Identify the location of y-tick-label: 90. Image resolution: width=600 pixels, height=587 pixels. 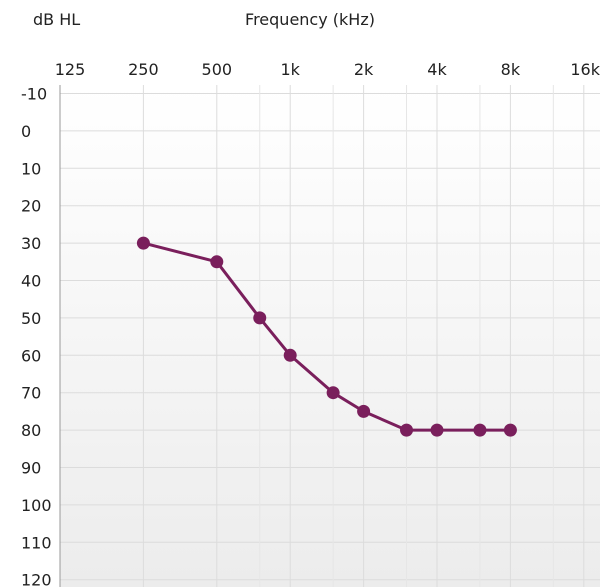
(31, 468).